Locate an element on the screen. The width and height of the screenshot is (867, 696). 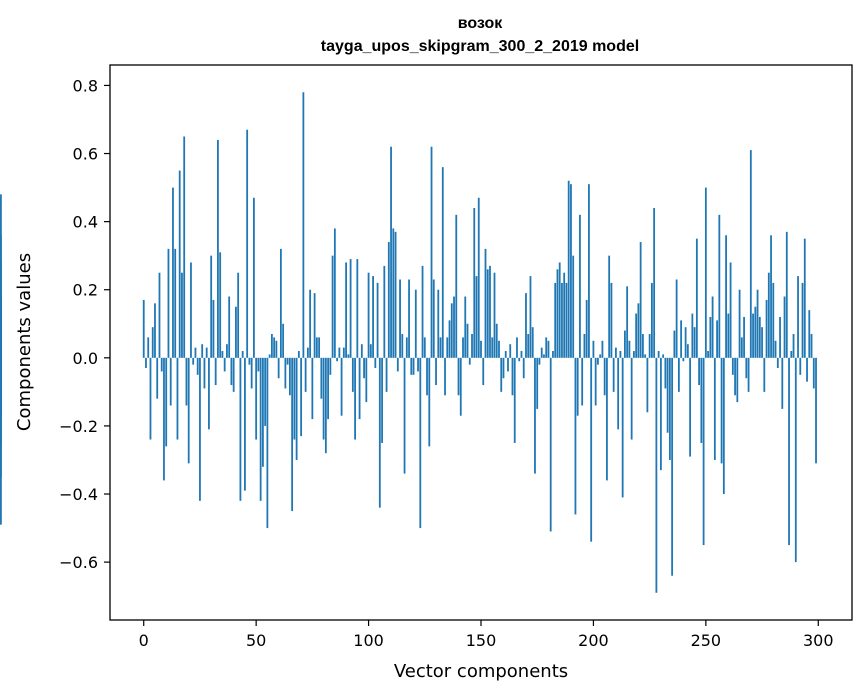
x-tick-label: 0 is located at coordinates (144, 640).